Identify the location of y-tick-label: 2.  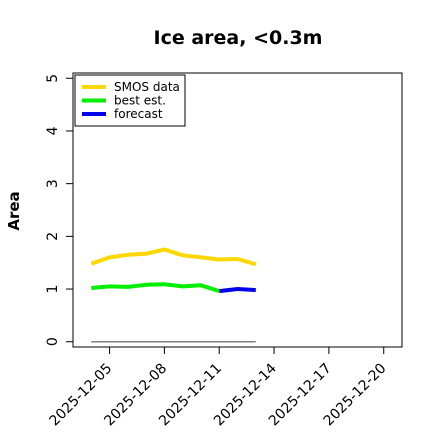
(53, 236).